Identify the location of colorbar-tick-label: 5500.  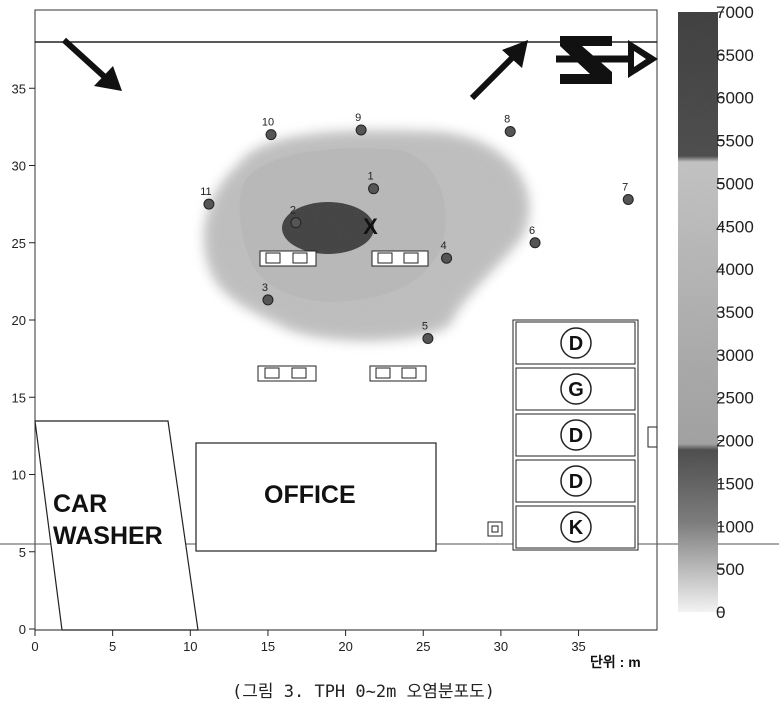
(735, 141).